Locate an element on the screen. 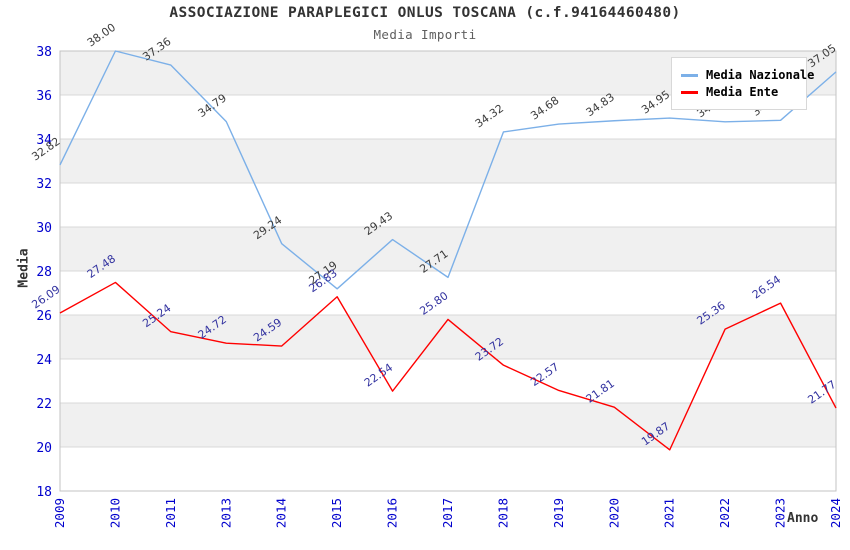 The width and height of the screenshot is (850, 550). y-tick-label: 20 is located at coordinates (44, 448).